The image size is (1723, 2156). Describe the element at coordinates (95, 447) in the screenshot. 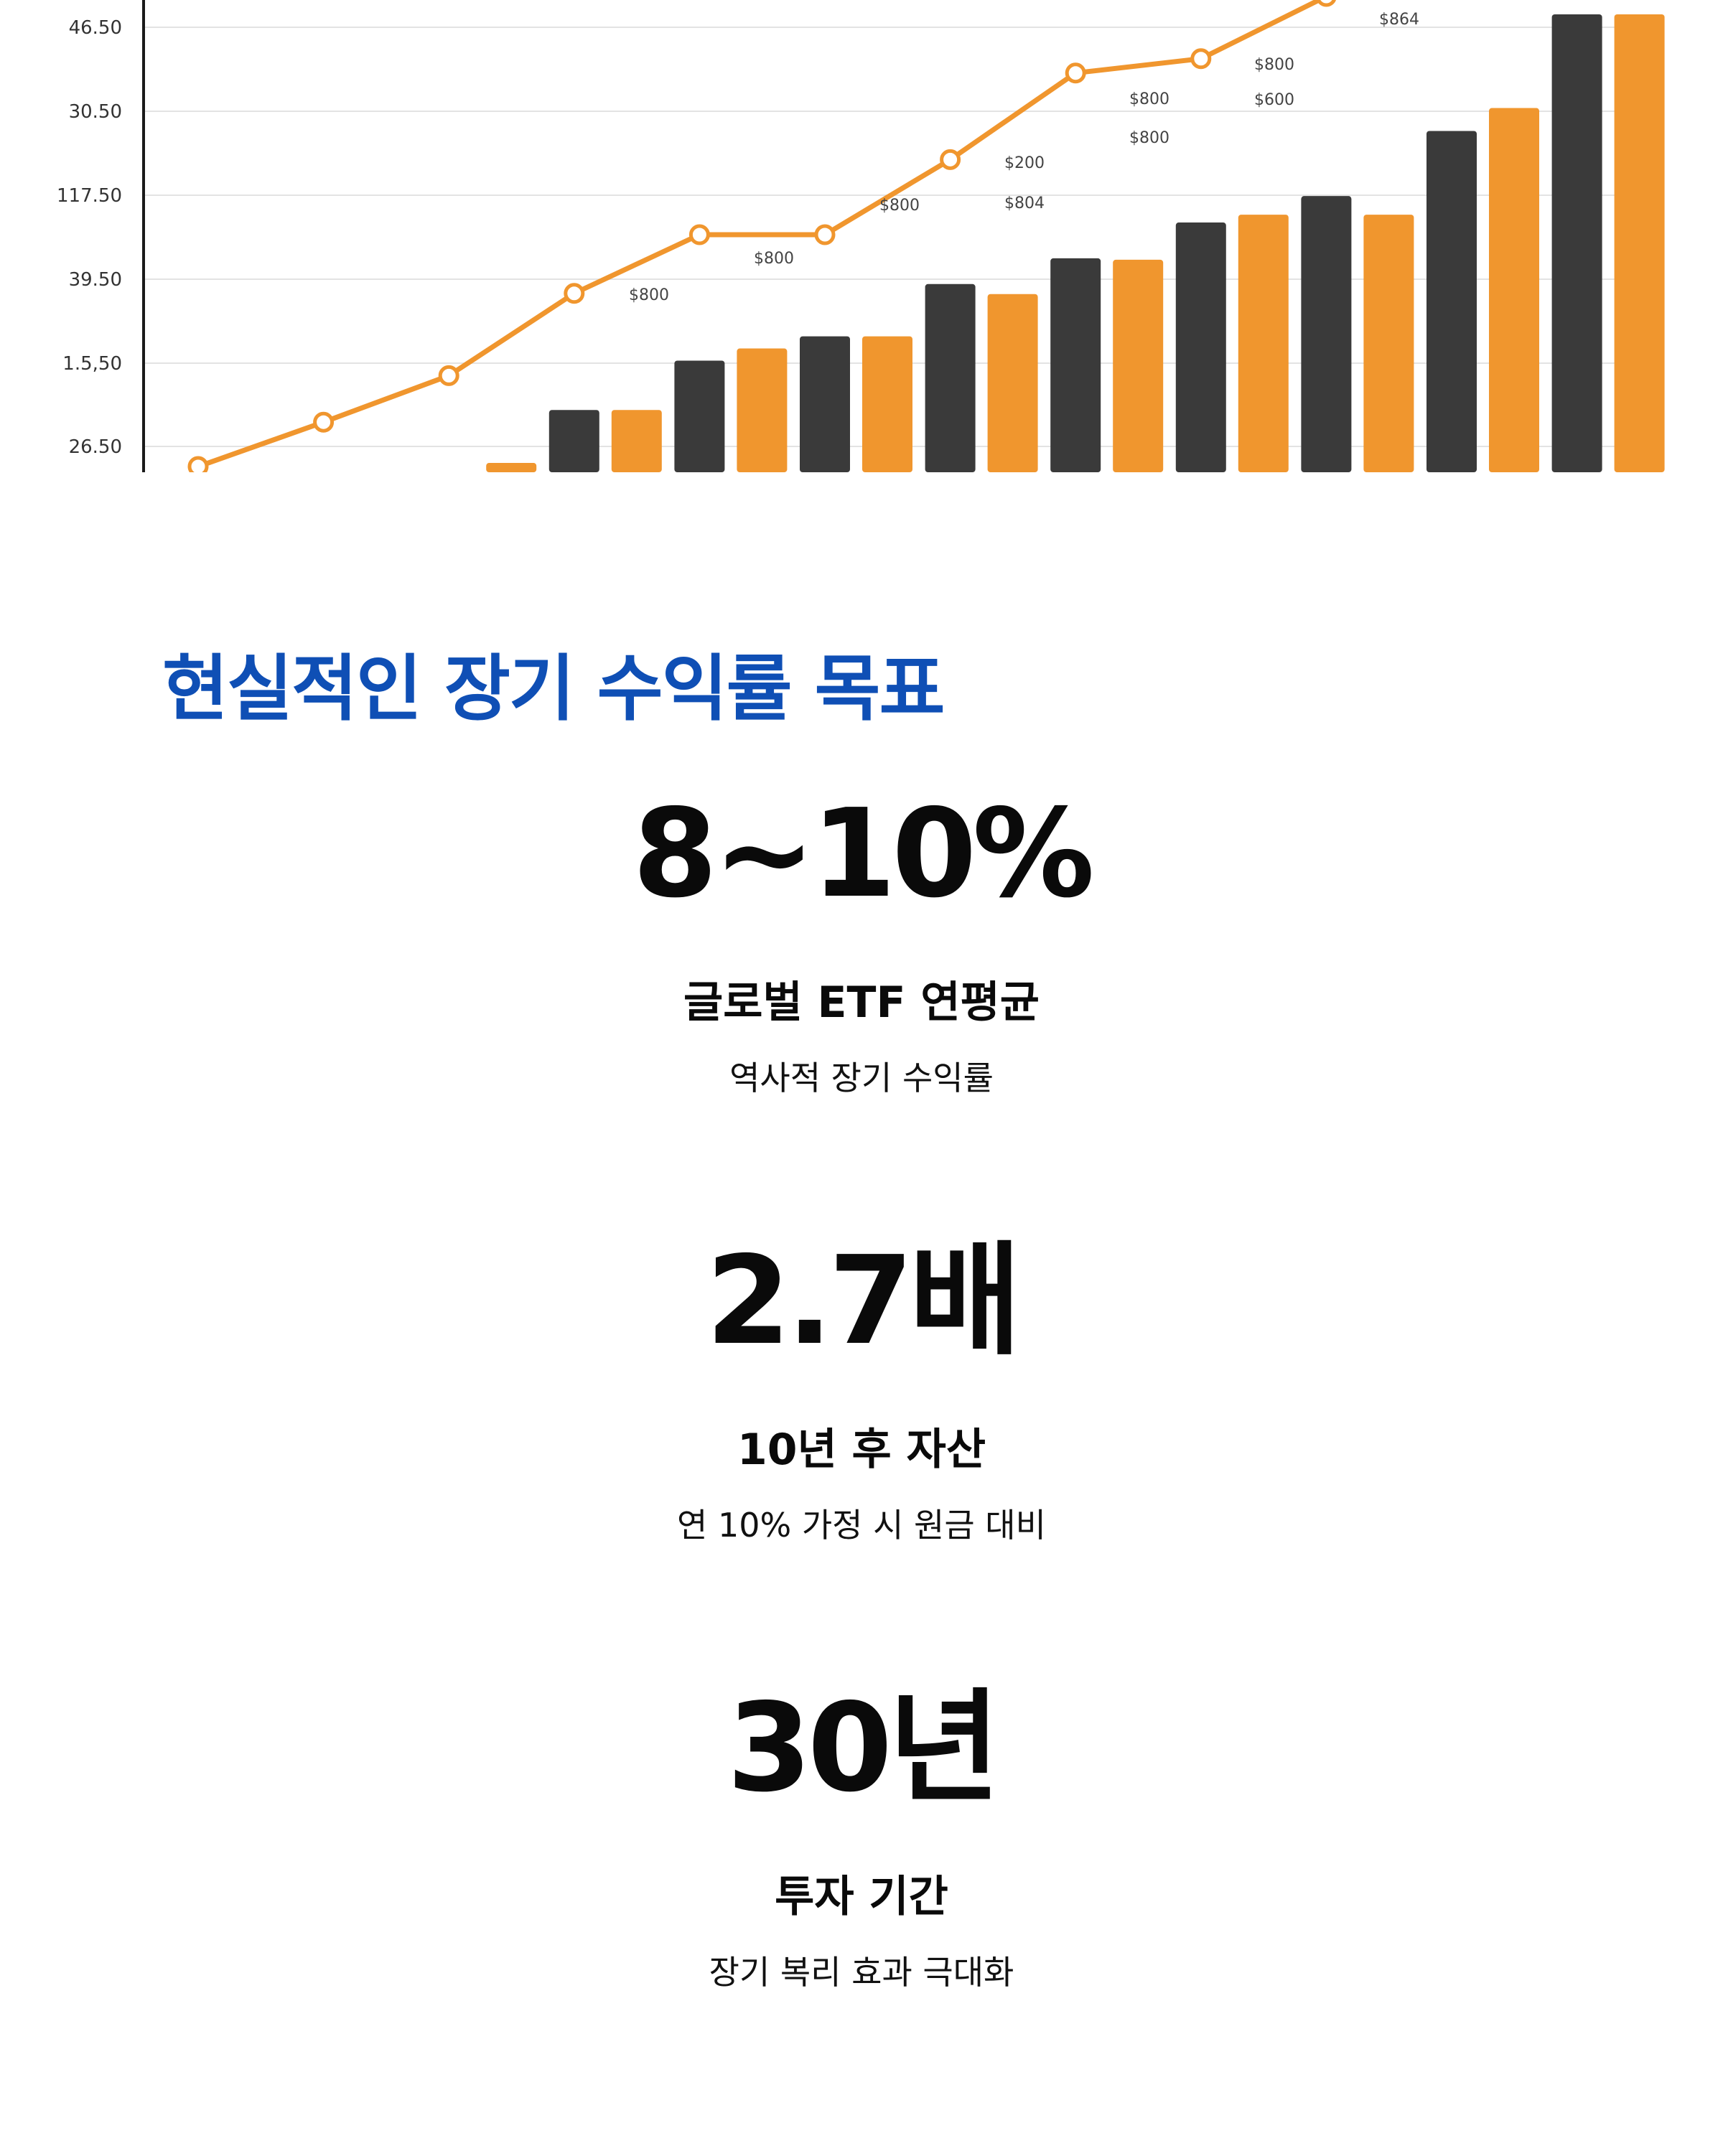

I see `y-tick-label: 26.50` at that location.